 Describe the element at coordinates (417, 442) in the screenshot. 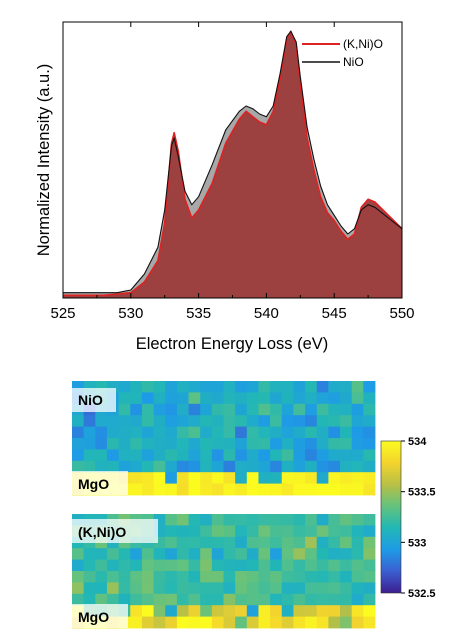

I see `colorbar-tick-label: 534` at that location.